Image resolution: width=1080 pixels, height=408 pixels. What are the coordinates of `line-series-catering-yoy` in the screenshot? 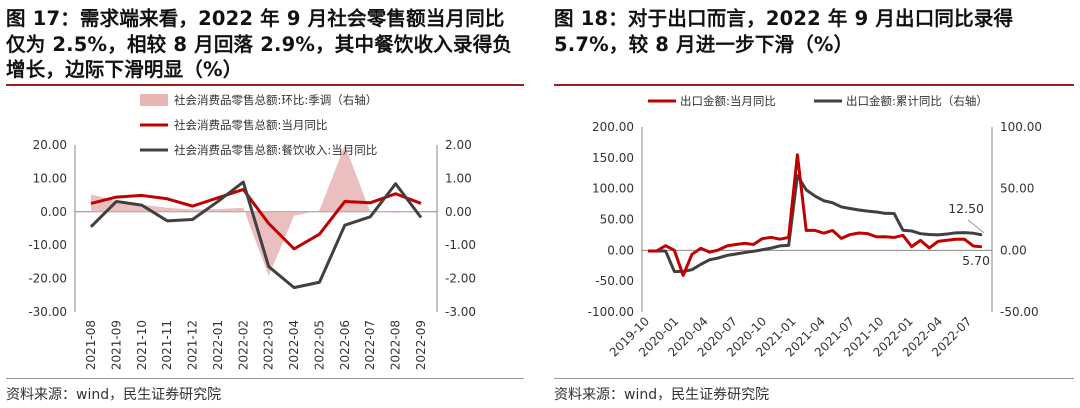 It's located at (256, 235).